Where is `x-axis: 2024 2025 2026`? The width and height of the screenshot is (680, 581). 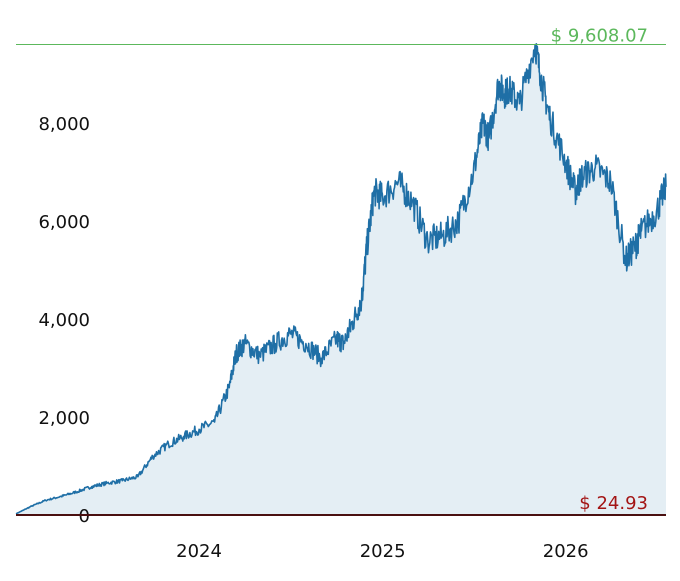
x-axis: 2024 2025 2026 is located at coordinates (382, 551).